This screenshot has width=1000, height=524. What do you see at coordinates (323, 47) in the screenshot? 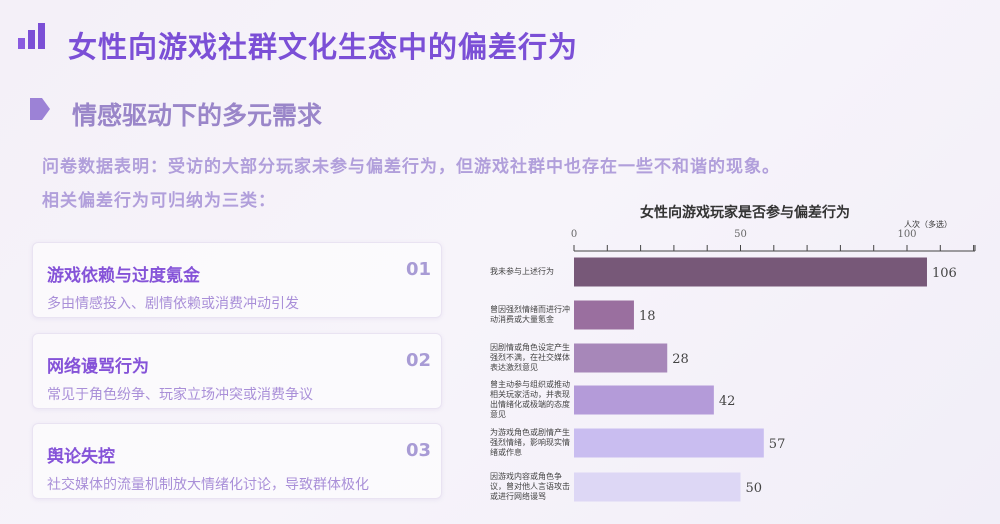
I see `page-title: 女性向游戏社群文化生态中的偏差行为` at bounding box center [323, 47].